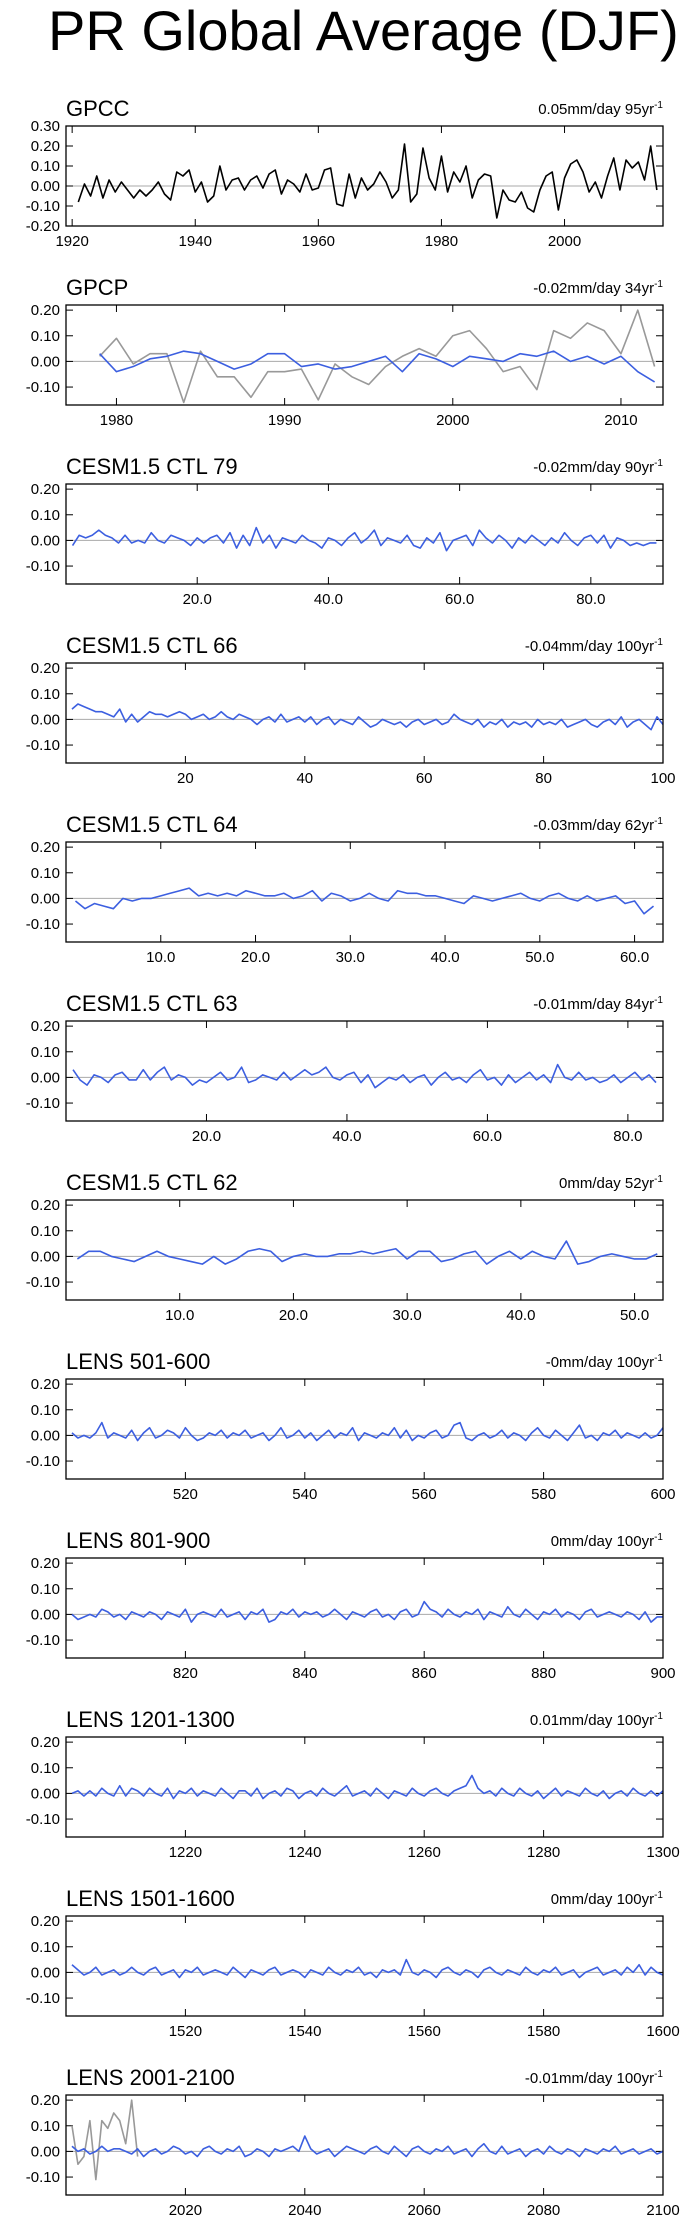 The image size is (685, 2222). What do you see at coordinates (363, 31) in the screenshot?
I see `figure-title: PR Global Average (DJF)` at bounding box center [363, 31].